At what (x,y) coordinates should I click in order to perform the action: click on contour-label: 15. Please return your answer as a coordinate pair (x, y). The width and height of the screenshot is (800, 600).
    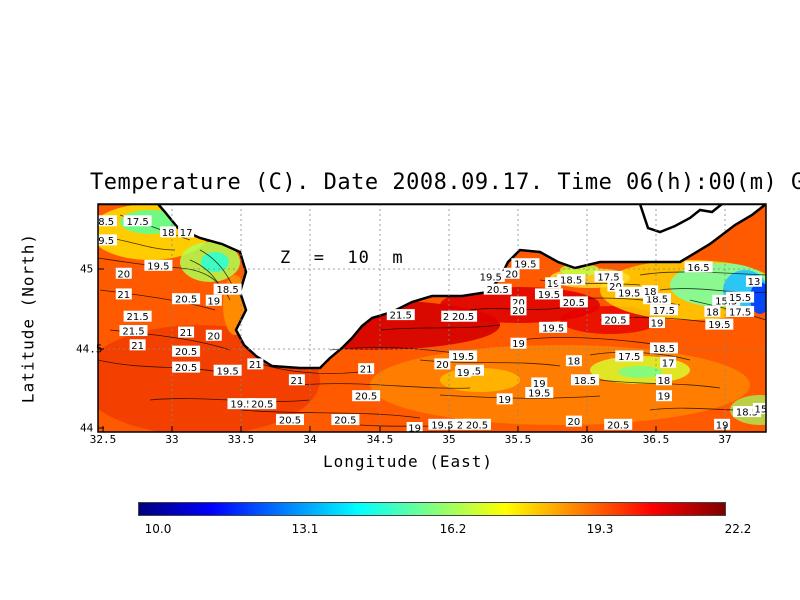
    Looking at the image, I should click on (759, 408).